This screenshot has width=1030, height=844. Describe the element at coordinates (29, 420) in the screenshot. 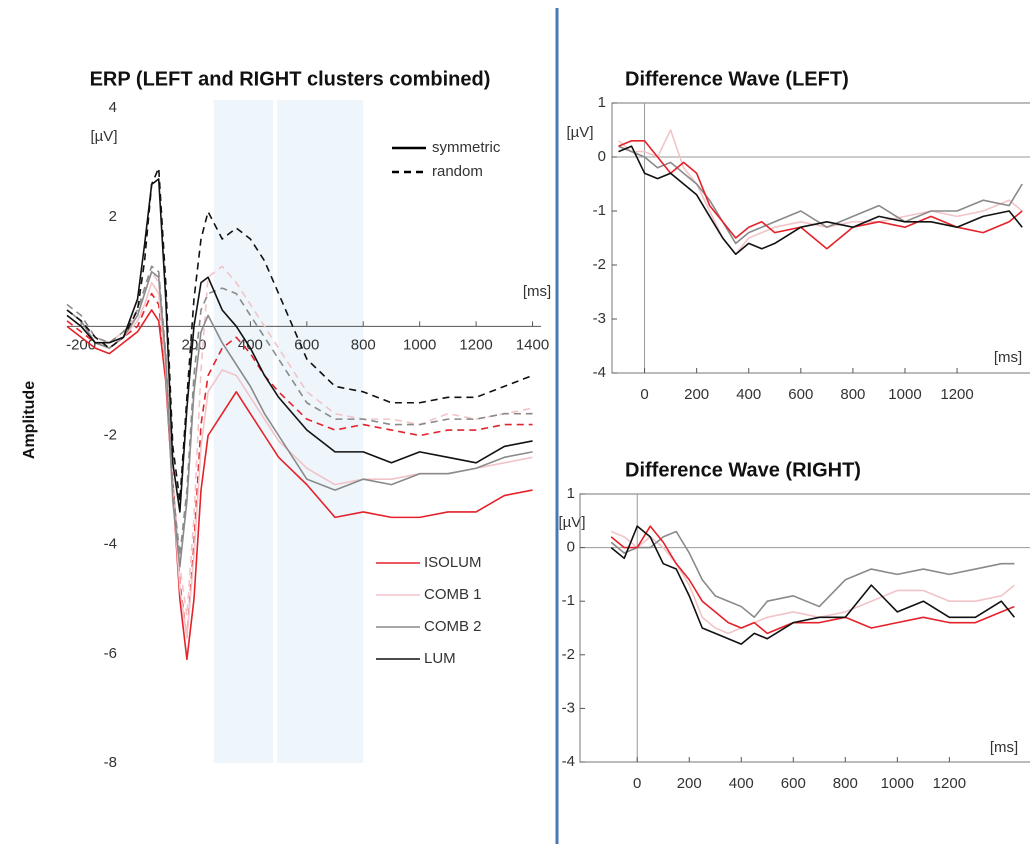

I see `y-axis-title: Amplitude` at that location.